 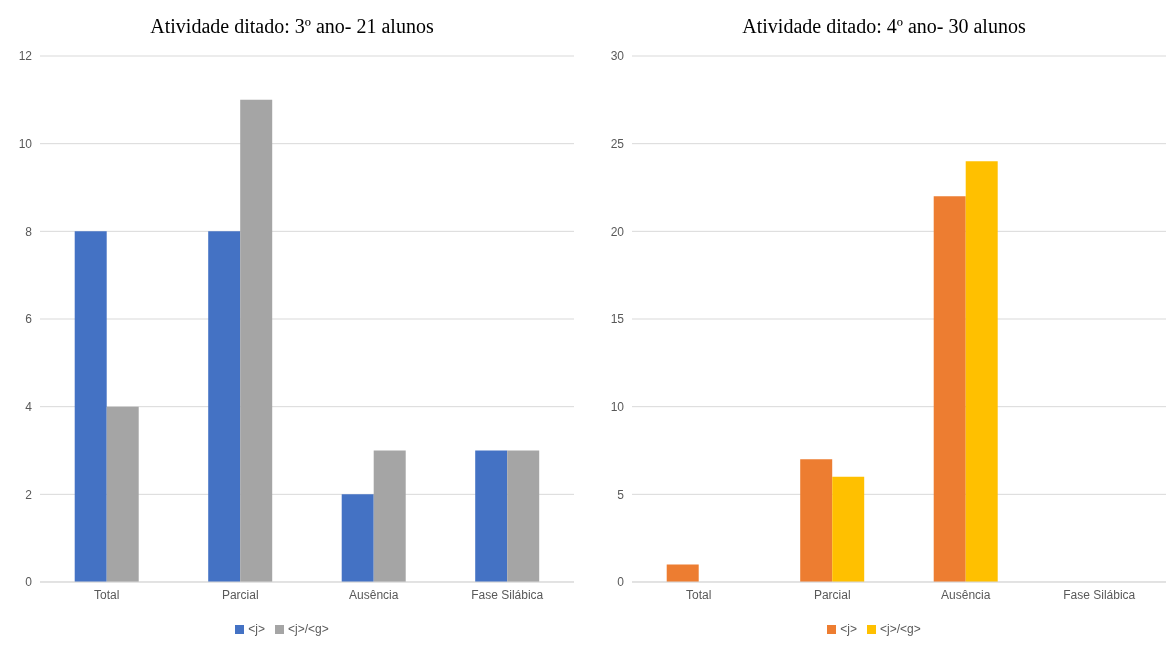 I want to click on y-tick-label: 30, so click(x=617, y=56).